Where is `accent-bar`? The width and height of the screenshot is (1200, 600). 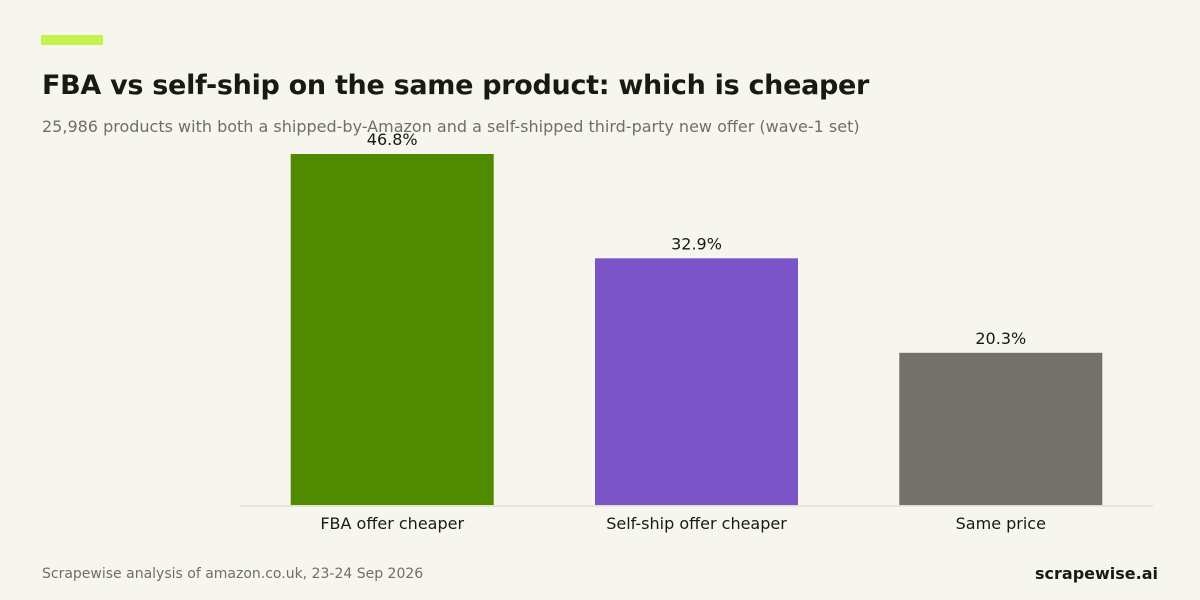
accent-bar is located at coordinates (72, 40).